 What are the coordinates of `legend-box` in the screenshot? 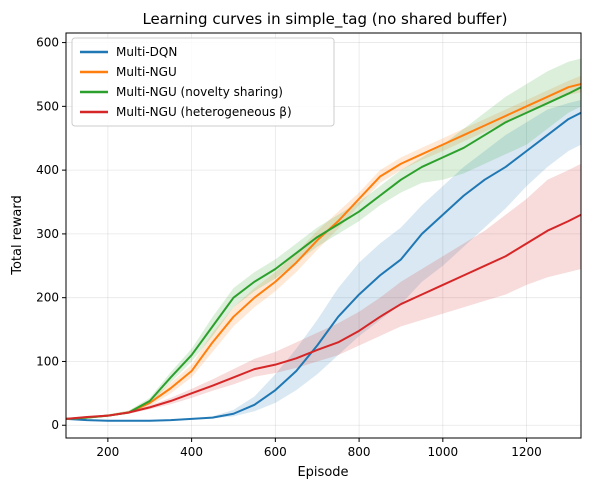 It's located at (203, 82).